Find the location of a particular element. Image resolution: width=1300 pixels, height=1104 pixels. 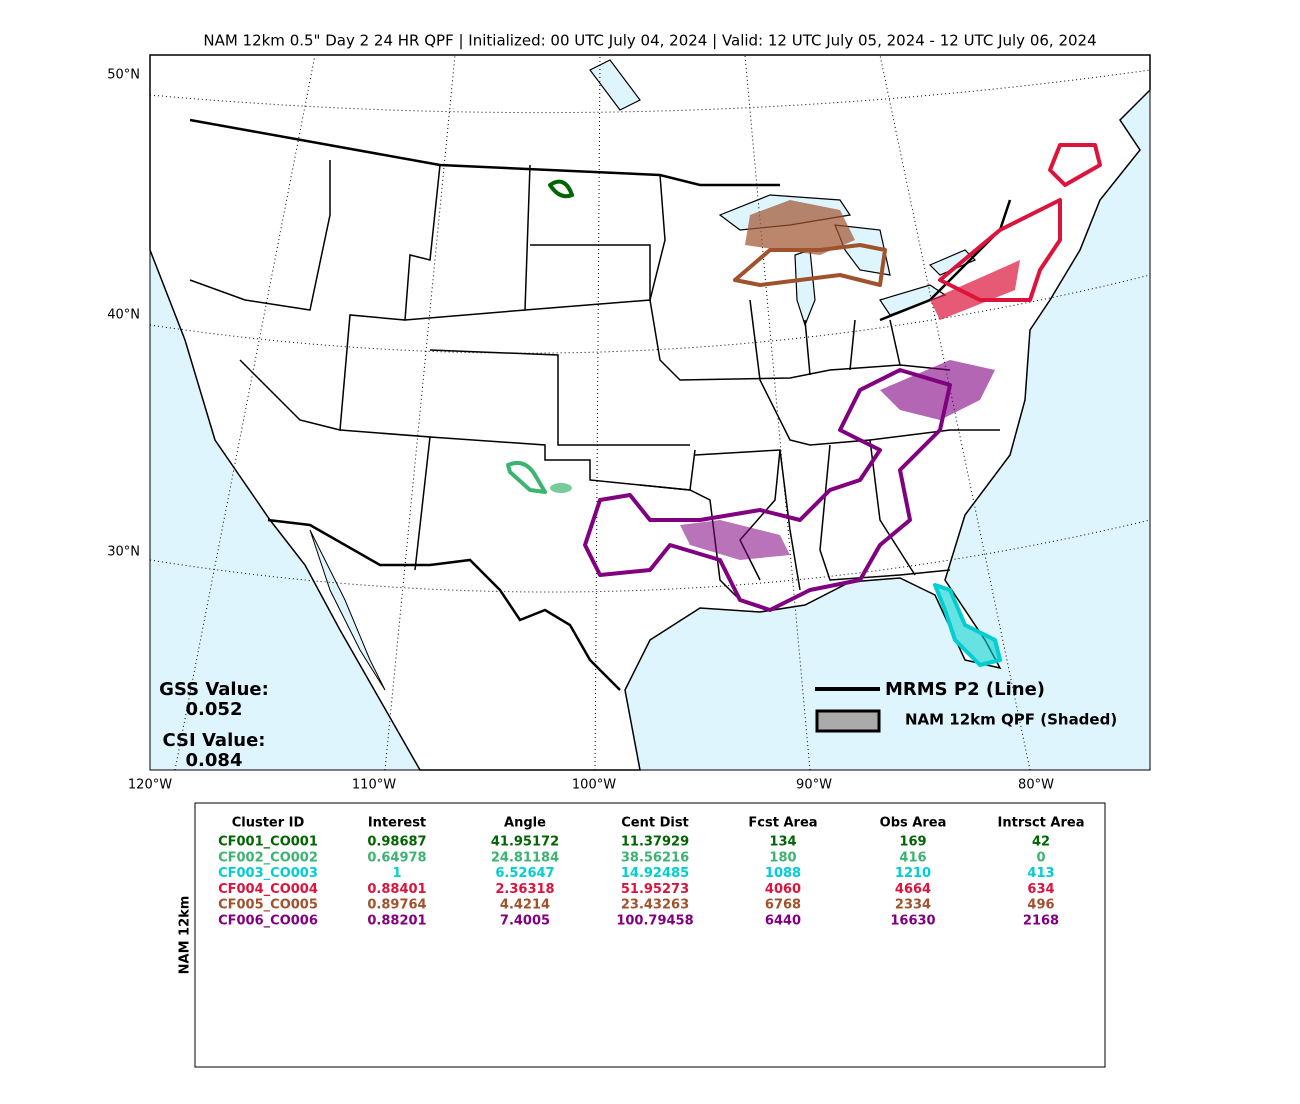

table-cell: 1210 is located at coordinates (913, 873).